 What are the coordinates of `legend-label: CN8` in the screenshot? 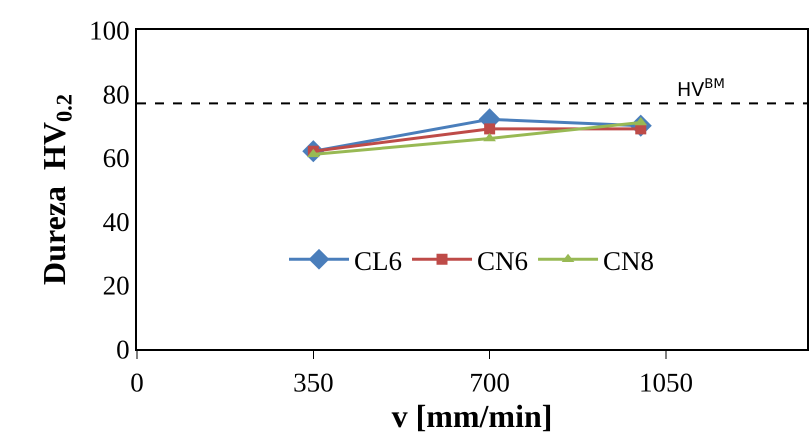 It's located at (628, 261).